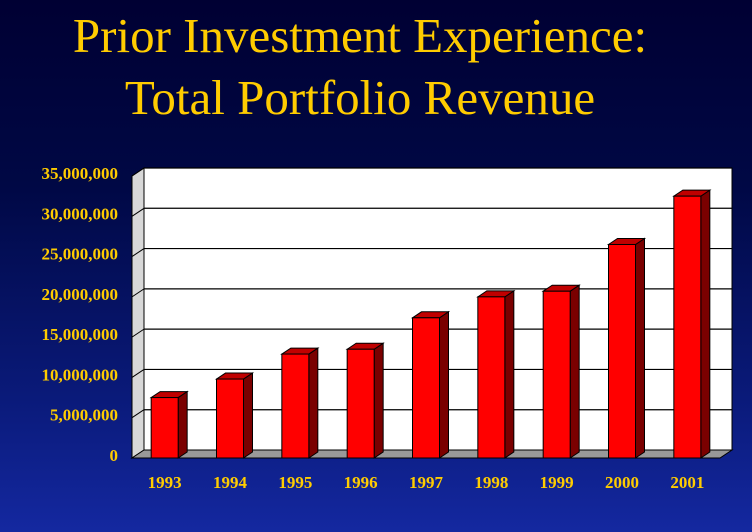 This screenshot has height=532, width=752. I want to click on y-tick-label: 0, so click(114, 455).